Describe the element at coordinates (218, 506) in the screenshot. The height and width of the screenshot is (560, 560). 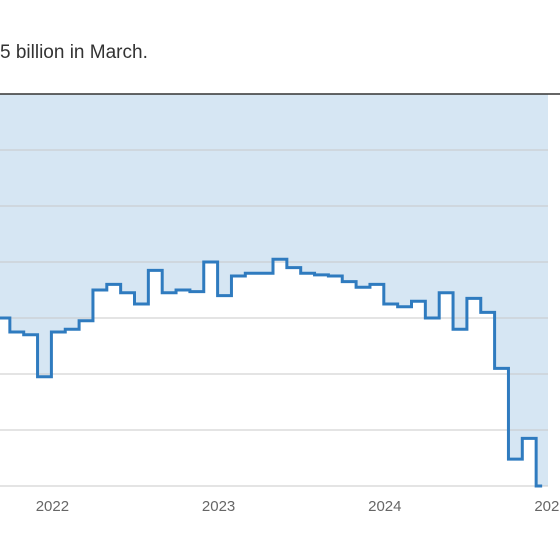
I see `x-tick-label-2023: 2023` at that location.